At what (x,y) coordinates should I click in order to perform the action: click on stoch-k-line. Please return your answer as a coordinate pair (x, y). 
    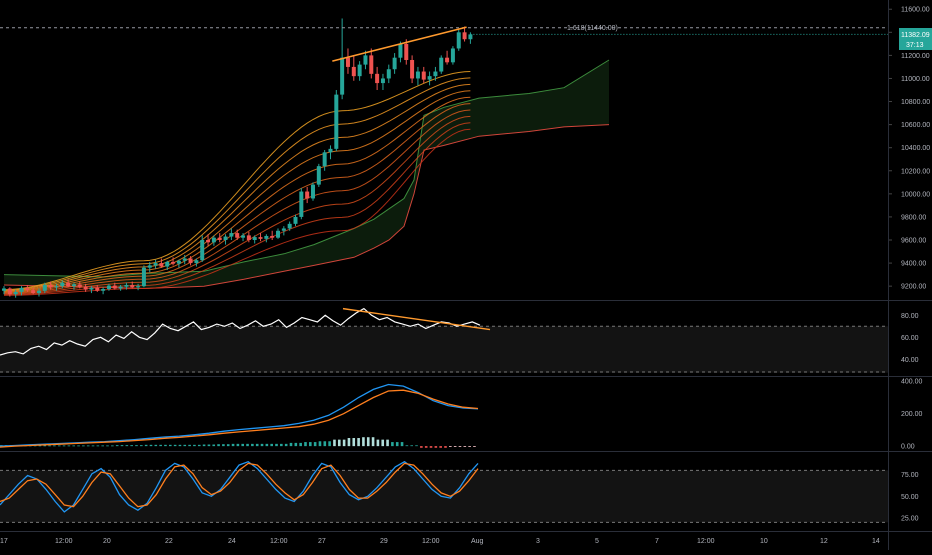
    Looking at the image, I should click on (239, 486).